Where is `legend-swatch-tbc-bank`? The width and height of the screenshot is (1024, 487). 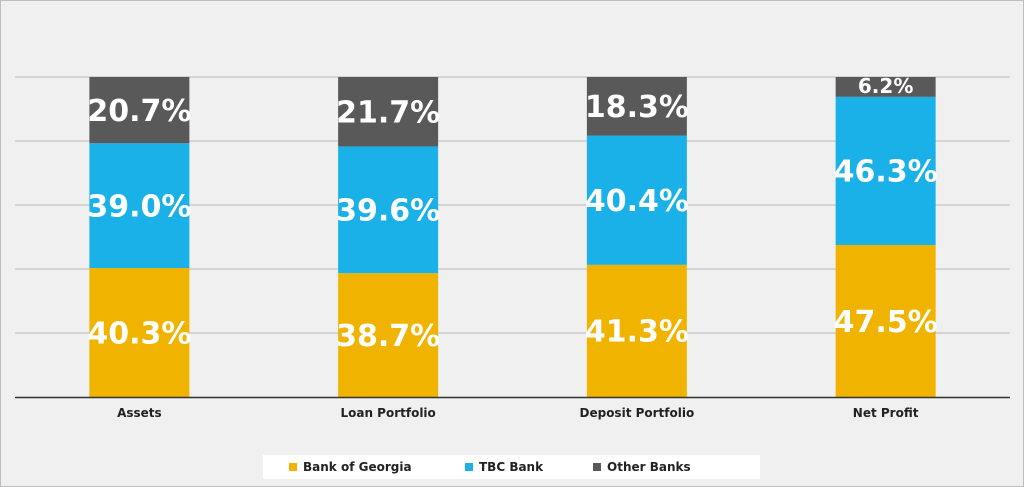
legend-swatch-tbc-bank is located at coordinates (469, 467).